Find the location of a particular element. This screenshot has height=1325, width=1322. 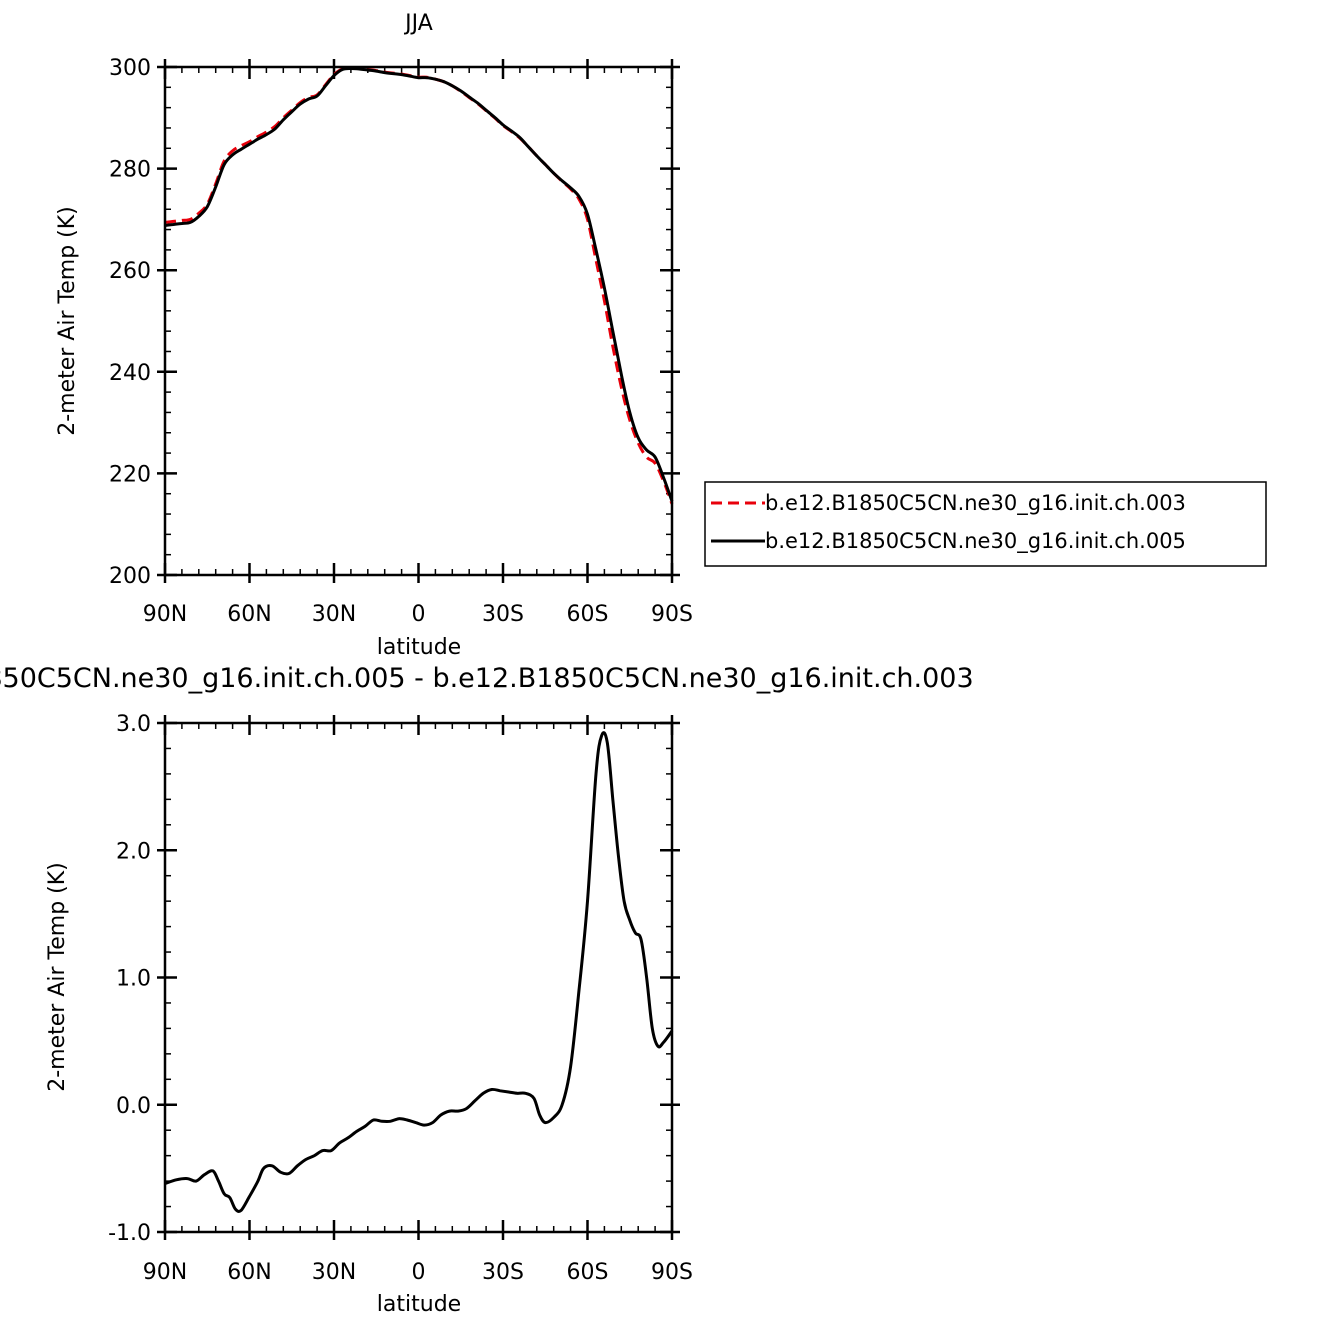

y-tick-label: 220 is located at coordinates (130, 474).